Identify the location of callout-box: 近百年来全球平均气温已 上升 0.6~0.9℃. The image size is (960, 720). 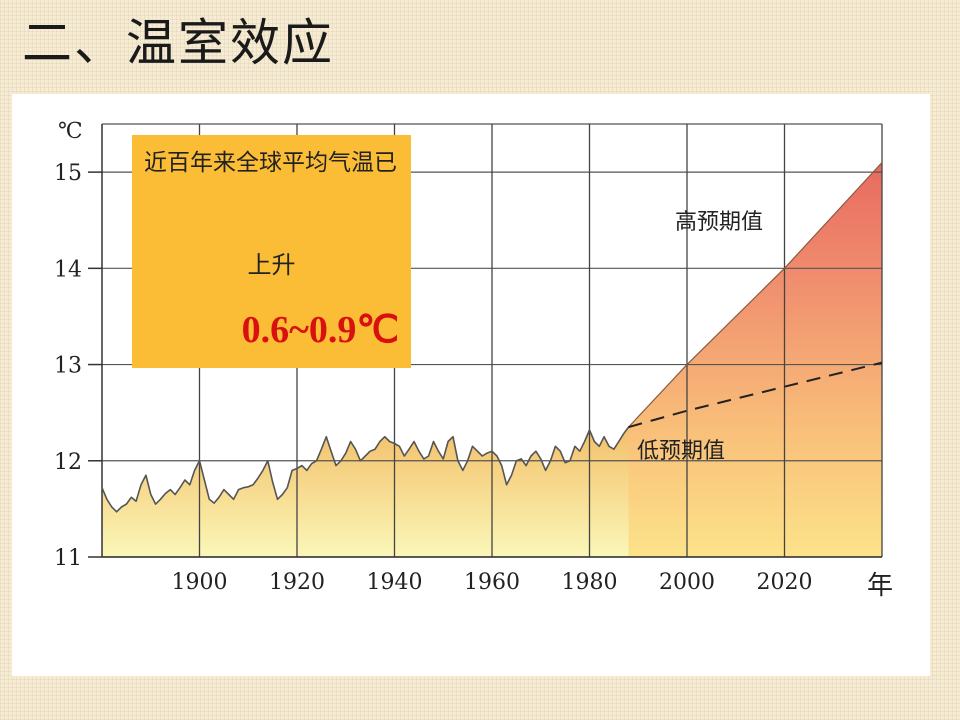
(271, 251).